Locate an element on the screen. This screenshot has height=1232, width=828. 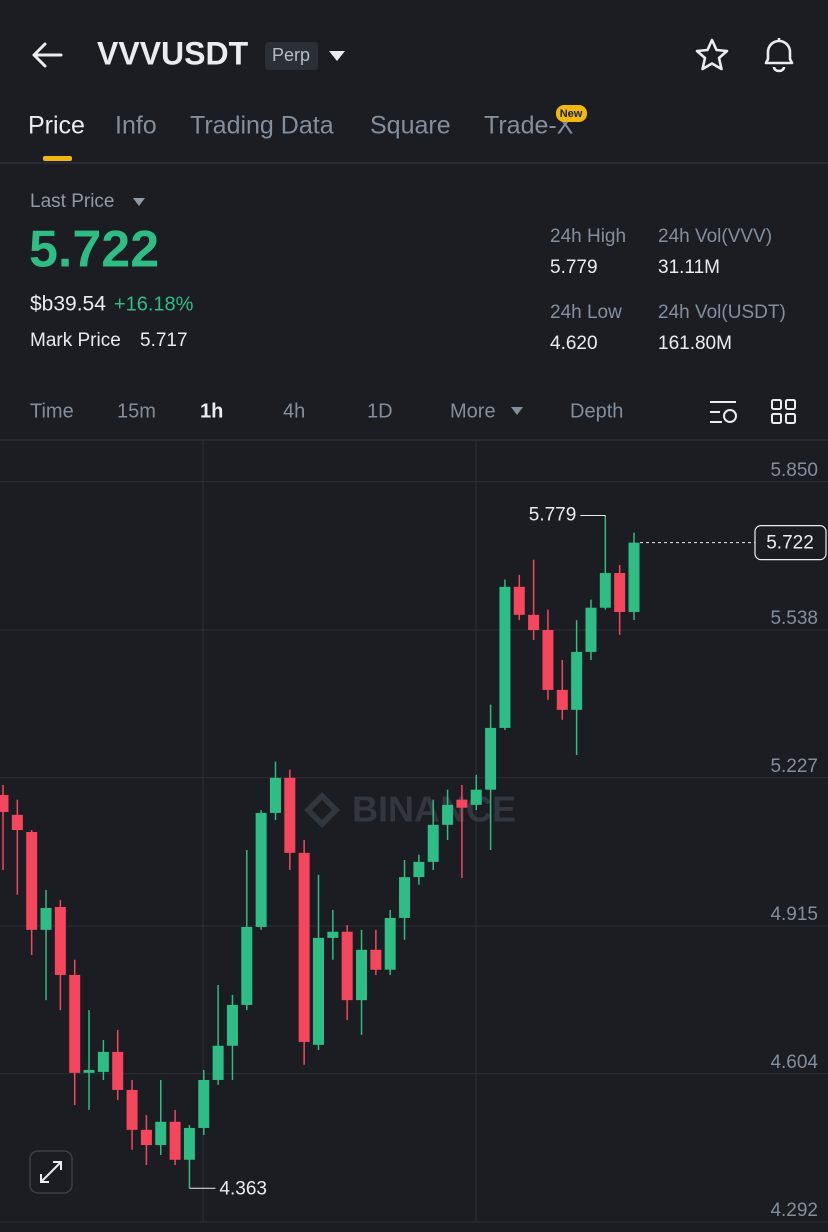
stat-label: 24h Vol(USDT) is located at coordinates (722, 312).